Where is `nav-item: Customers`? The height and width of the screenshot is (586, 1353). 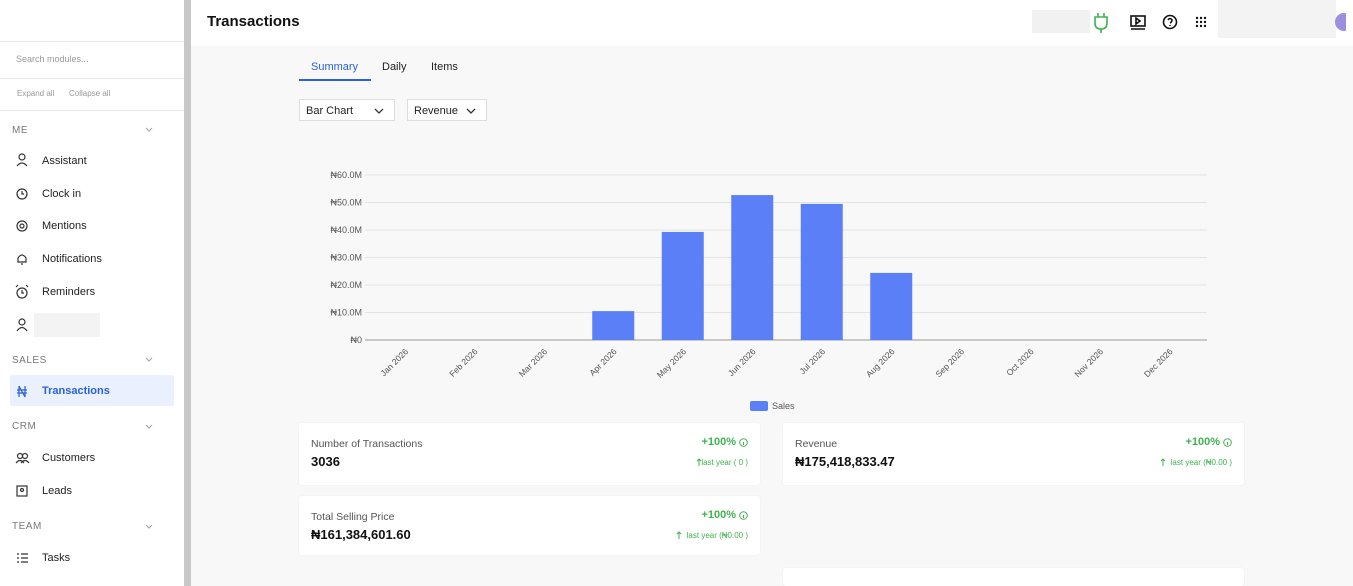 nav-item: Customers is located at coordinates (69, 458).